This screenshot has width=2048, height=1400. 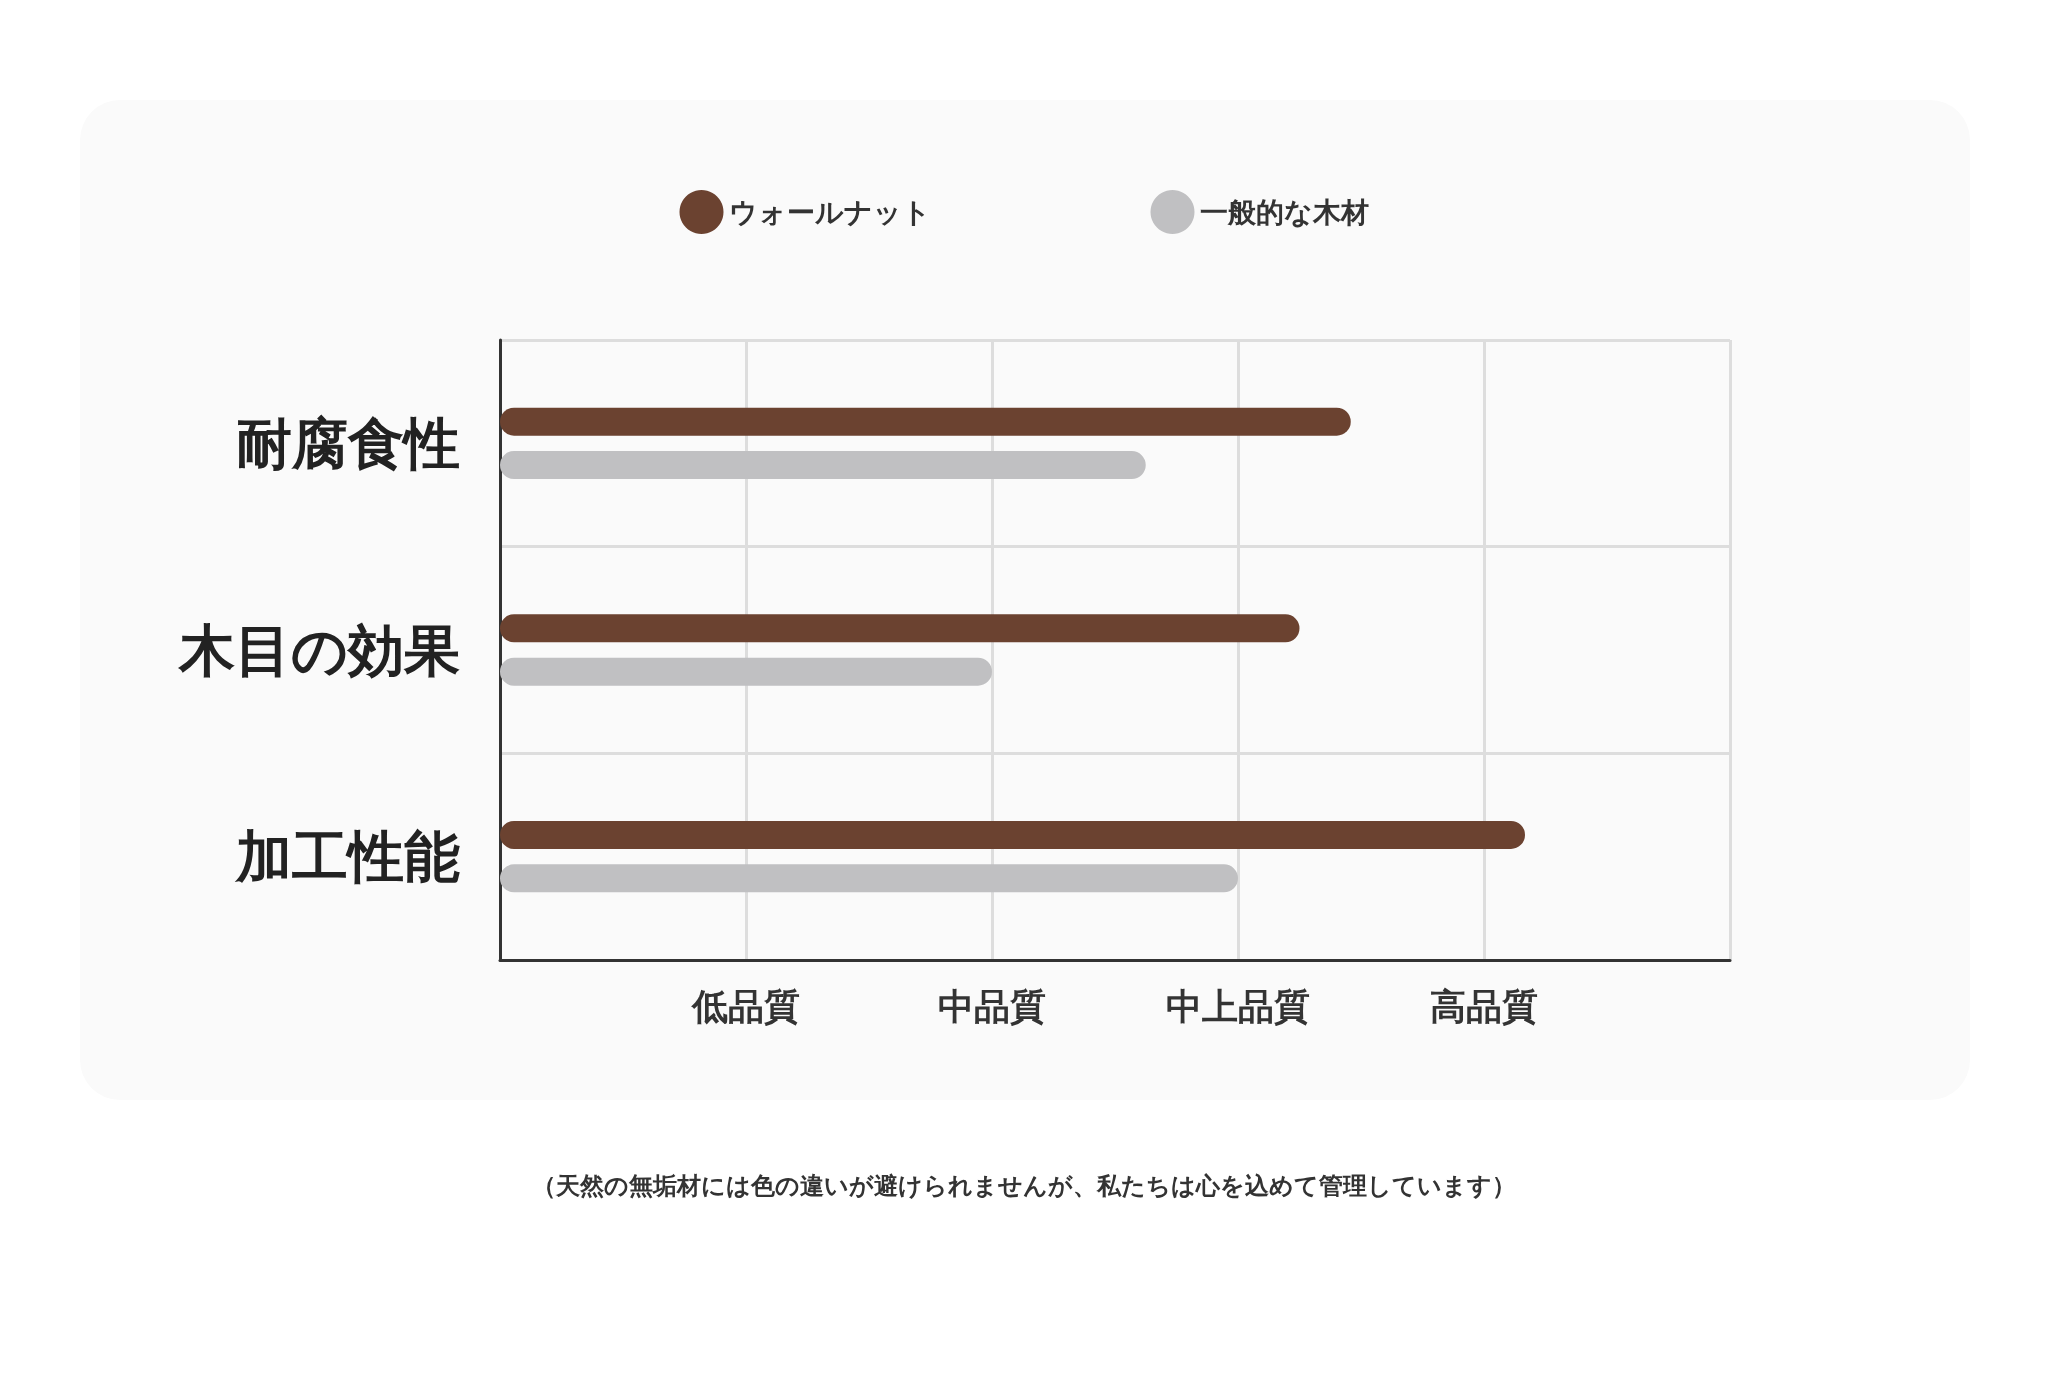 I want to click on text: 中品質, so click(x=992, y=1006).